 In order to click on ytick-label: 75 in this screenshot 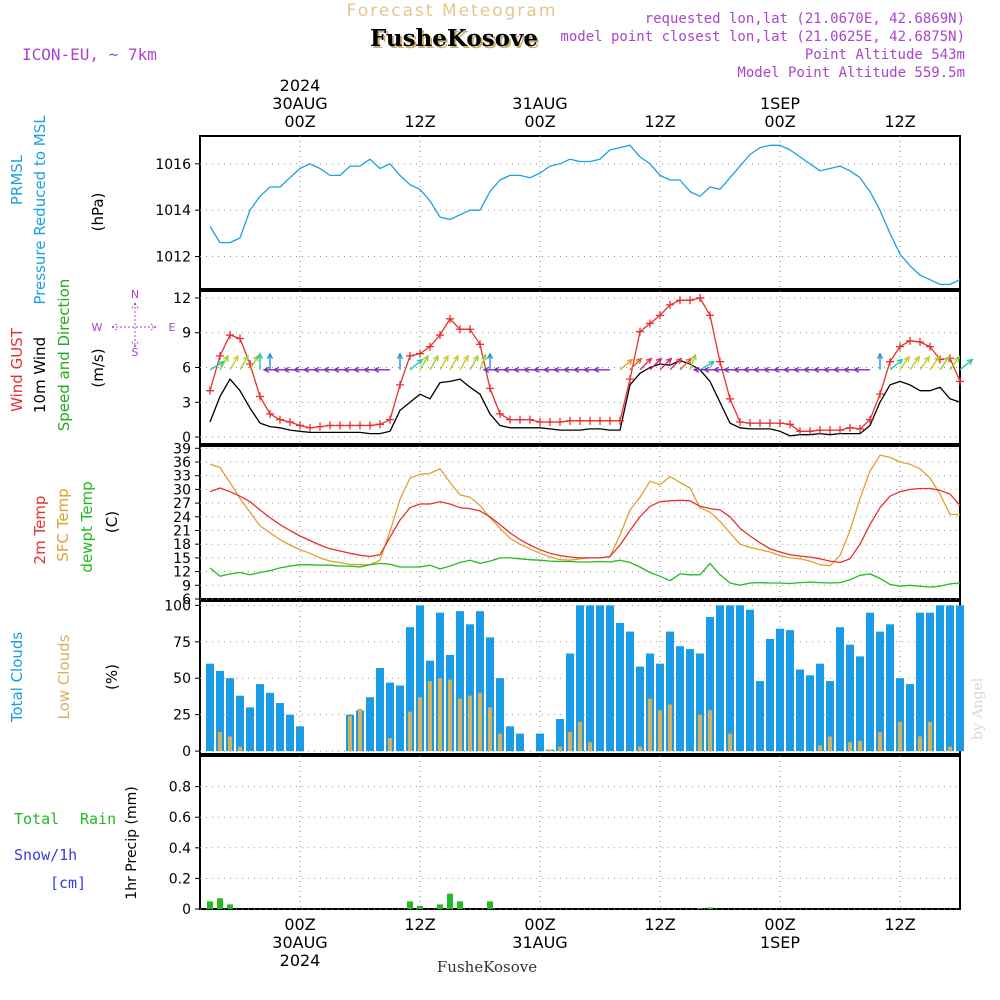, I will do `click(182, 643)`.